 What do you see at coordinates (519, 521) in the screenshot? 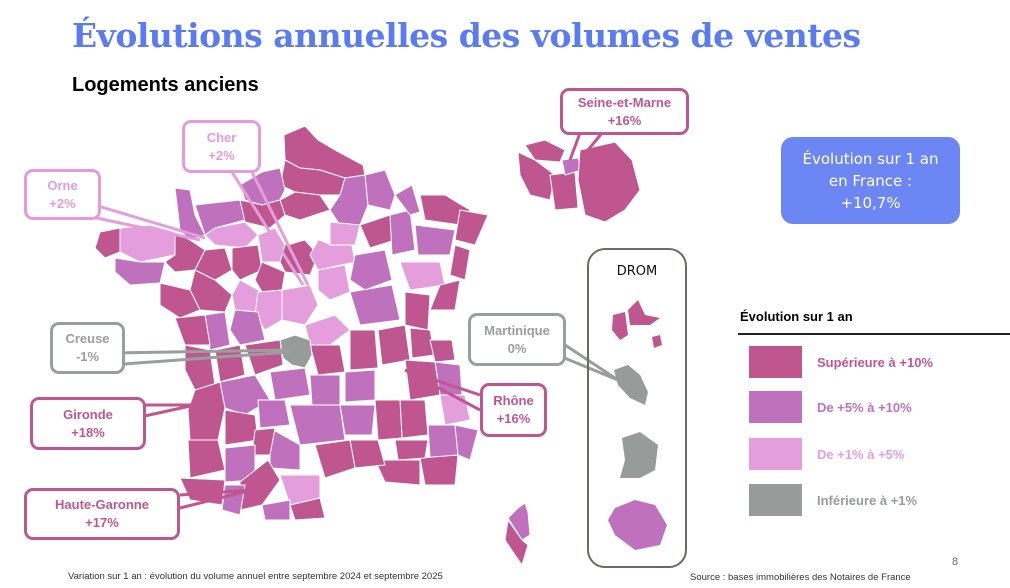
I see `corse-haute` at bounding box center [519, 521].